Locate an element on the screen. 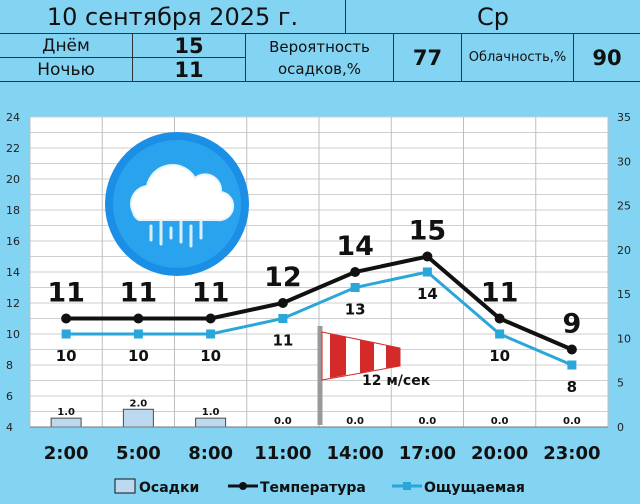  y-right-tick-label: 5 is located at coordinates (620, 383).